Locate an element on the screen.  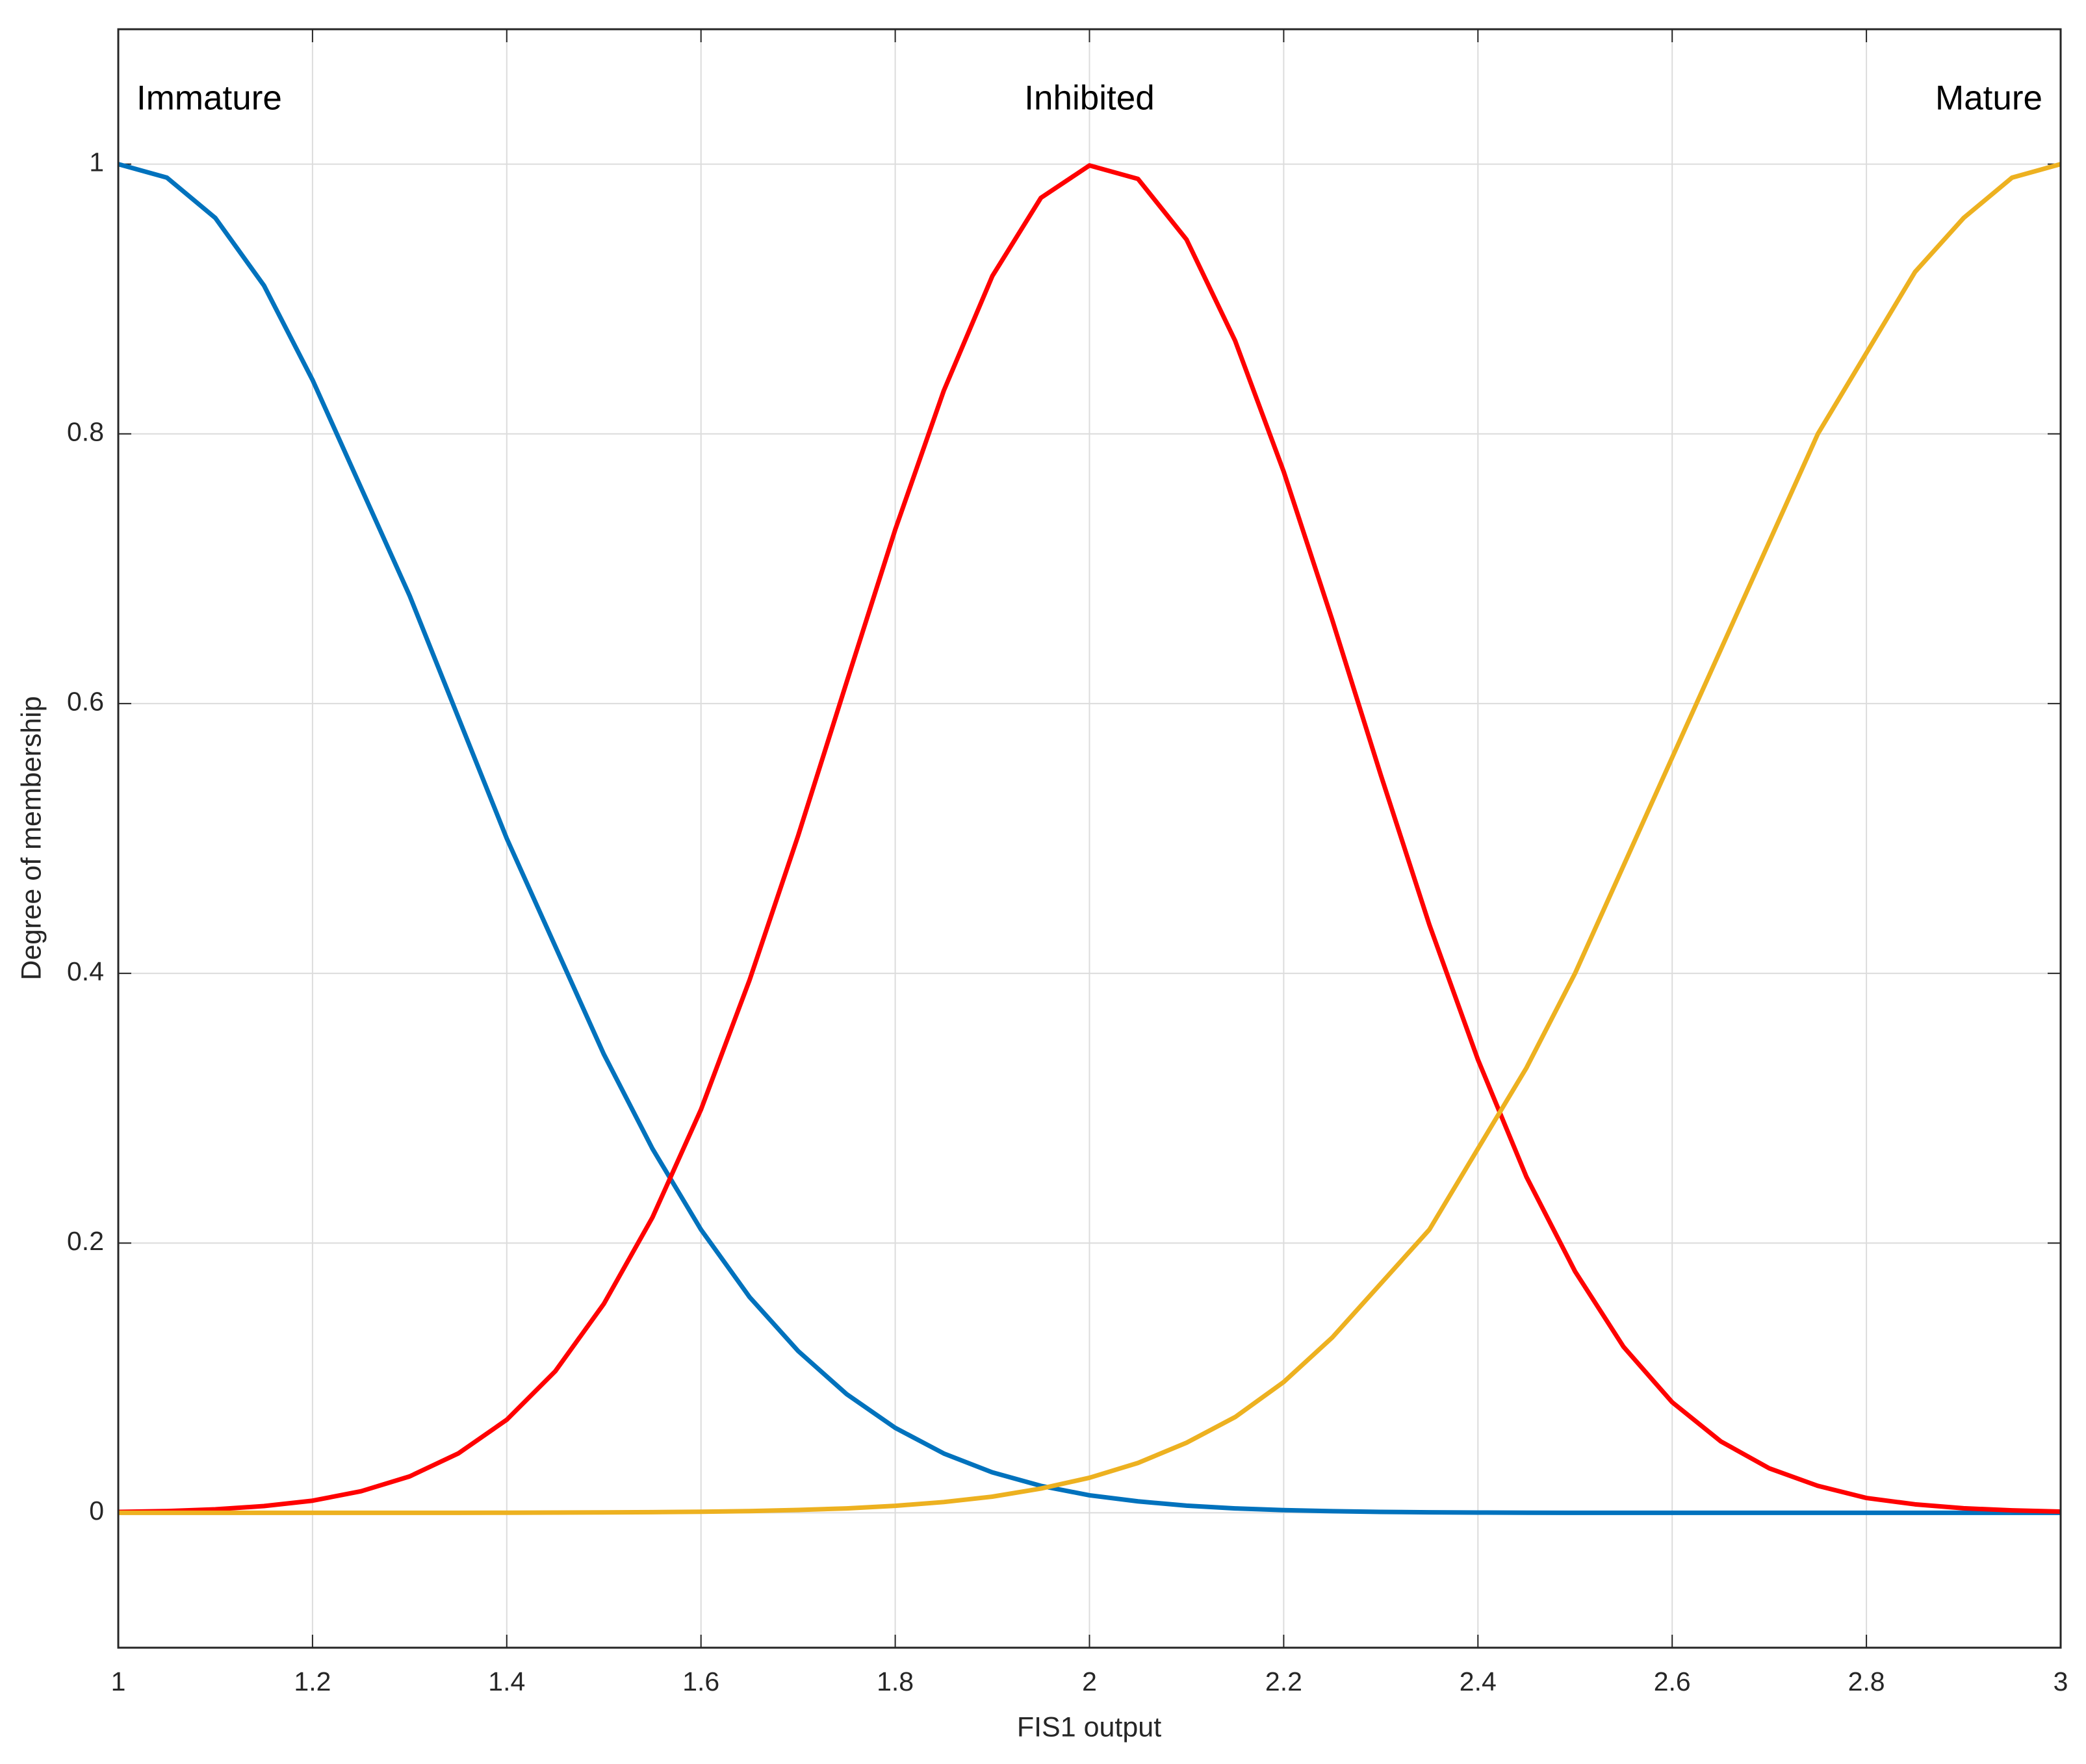
x-tick-label: 1.8 is located at coordinates (895, 1681).